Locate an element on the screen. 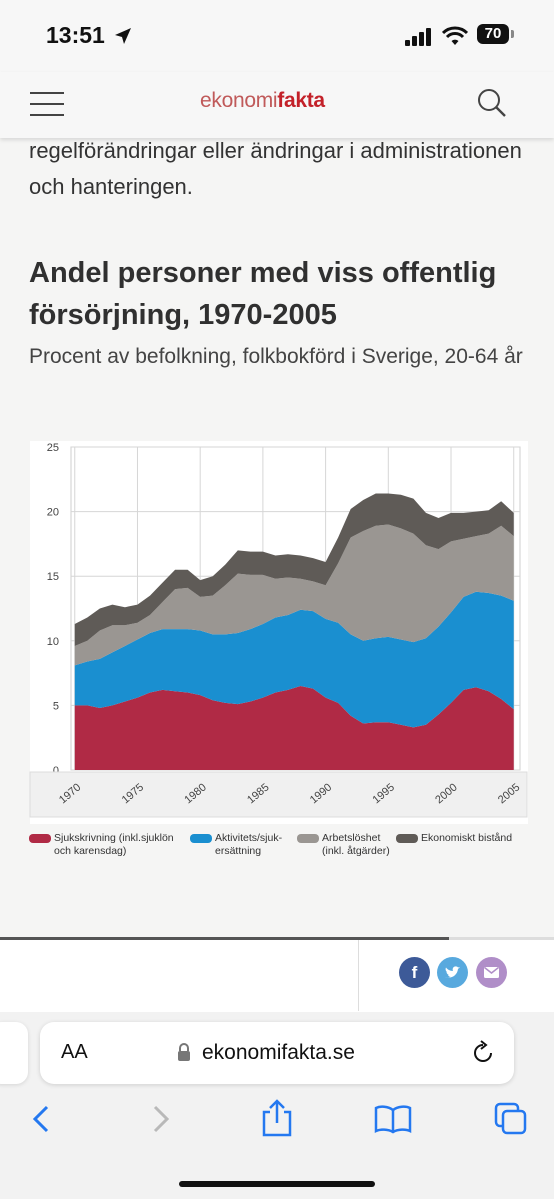 This screenshot has width=554, height=1199. y-tick-label: 0 is located at coordinates (56, 771).